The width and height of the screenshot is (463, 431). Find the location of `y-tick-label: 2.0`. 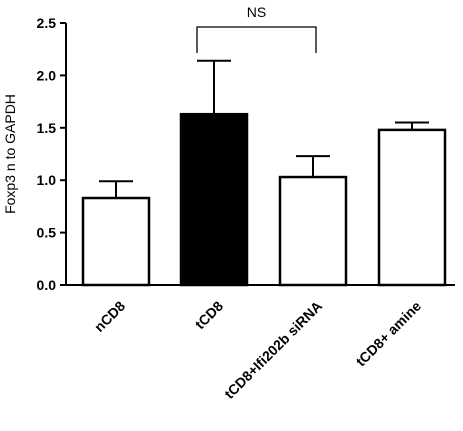

y-tick-label: 2.0 is located at coordinates (47, 75).